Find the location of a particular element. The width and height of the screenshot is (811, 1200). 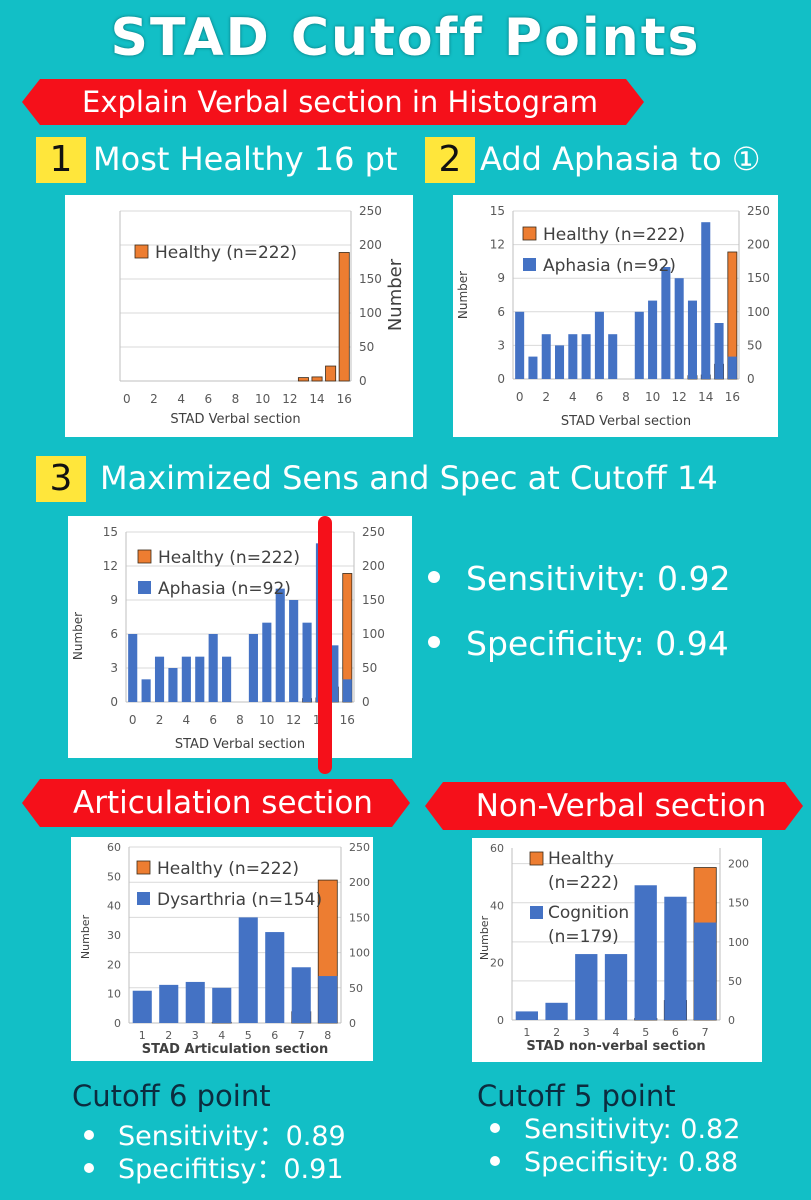

left-y-tick-label: 12 is located at coordinates (110, 566).